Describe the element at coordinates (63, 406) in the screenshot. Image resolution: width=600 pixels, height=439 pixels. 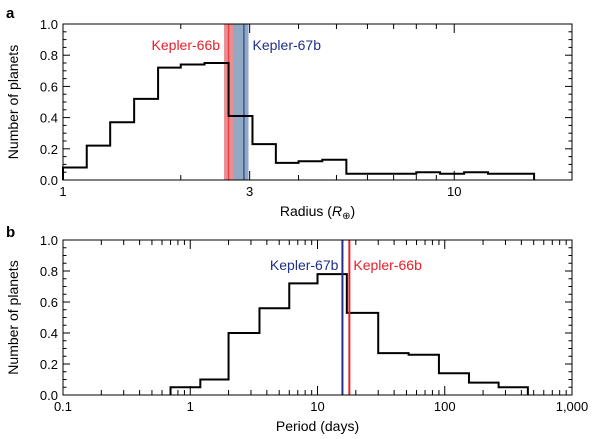
I see `x-tick-label: 0.1` at that location.